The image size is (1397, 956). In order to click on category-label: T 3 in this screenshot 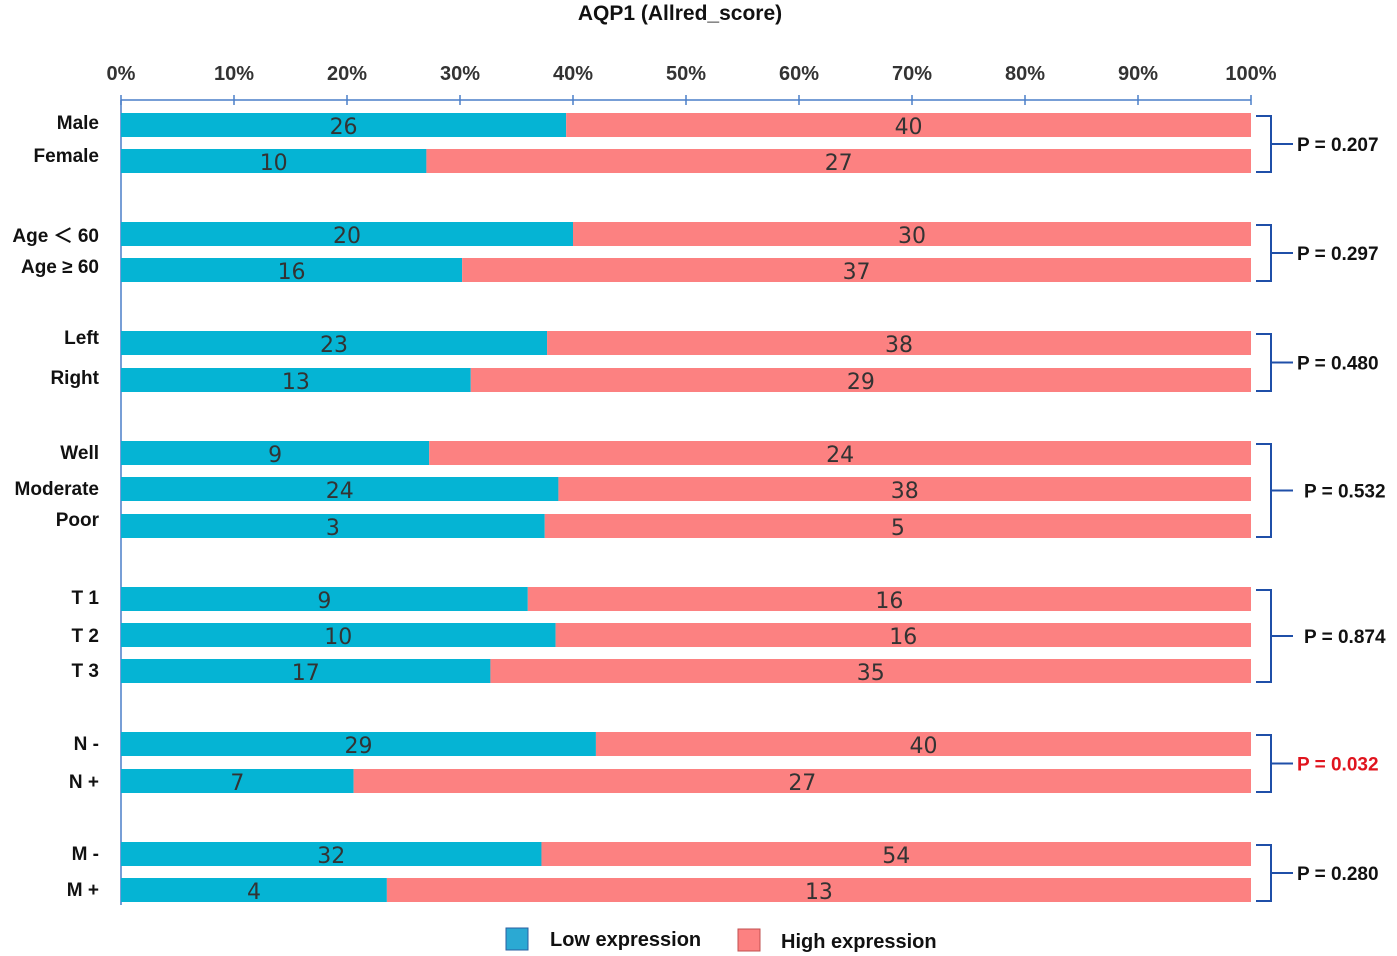, I will do `click(85, 671)`.